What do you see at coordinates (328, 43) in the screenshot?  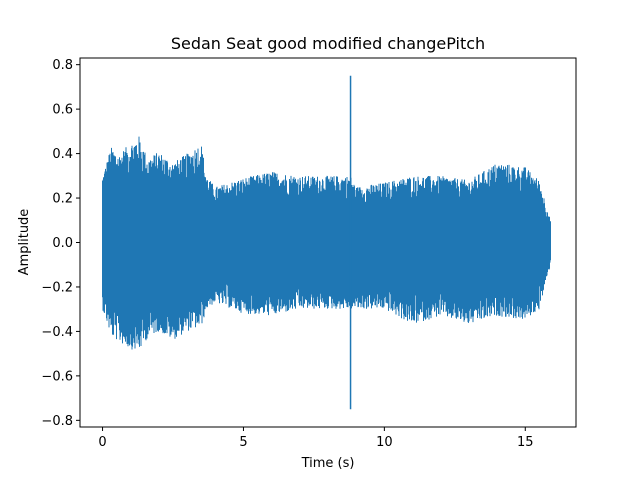 I see `chart-title: Sedan Seat good modified changePitch` at bounding box center [328, 43].